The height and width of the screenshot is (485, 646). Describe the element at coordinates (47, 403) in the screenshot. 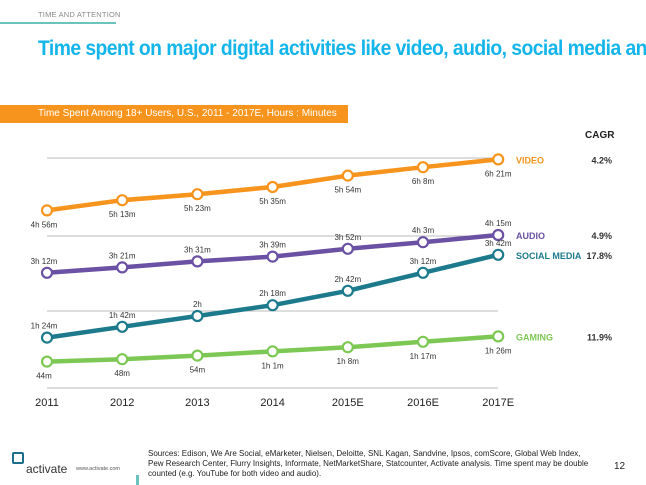

I see `x-tick-label: 2011` at that location.